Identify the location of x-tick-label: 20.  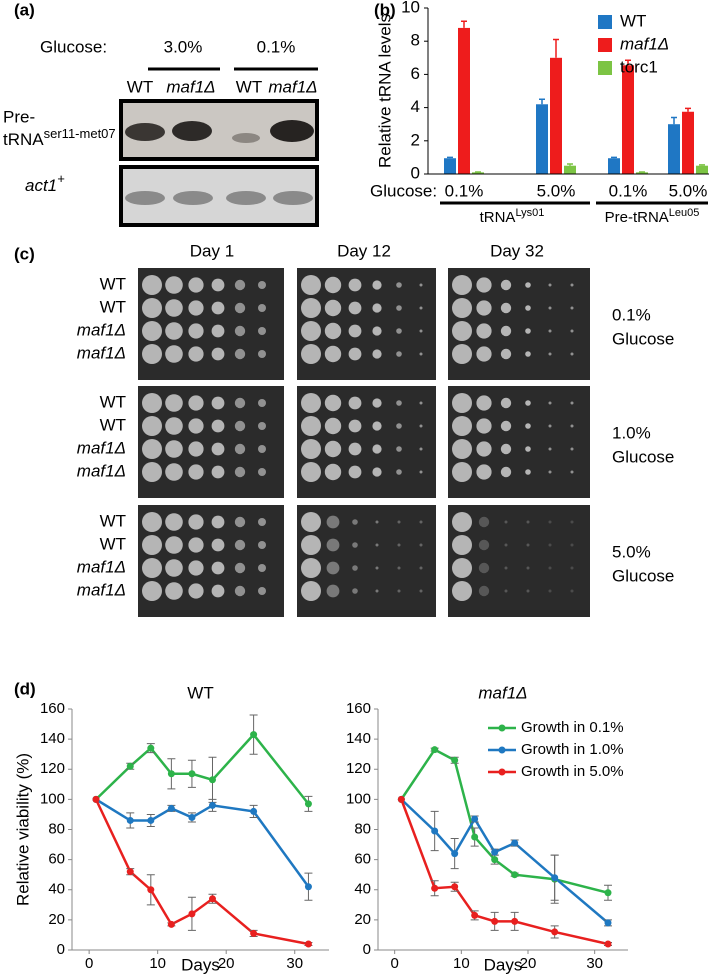
(528, 963).